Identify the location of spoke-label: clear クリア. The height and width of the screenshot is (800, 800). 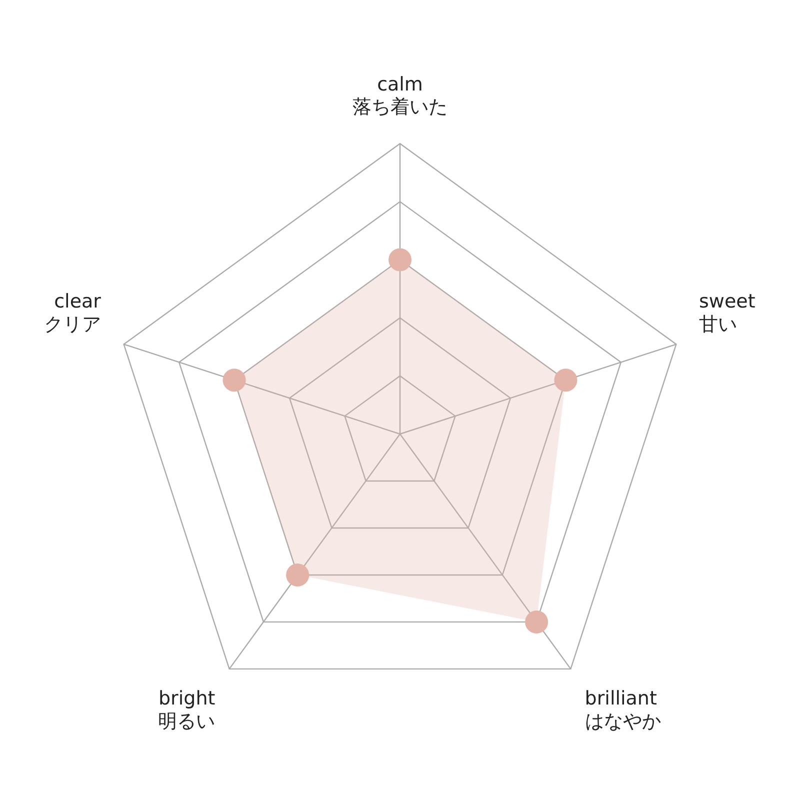
(73, 313).